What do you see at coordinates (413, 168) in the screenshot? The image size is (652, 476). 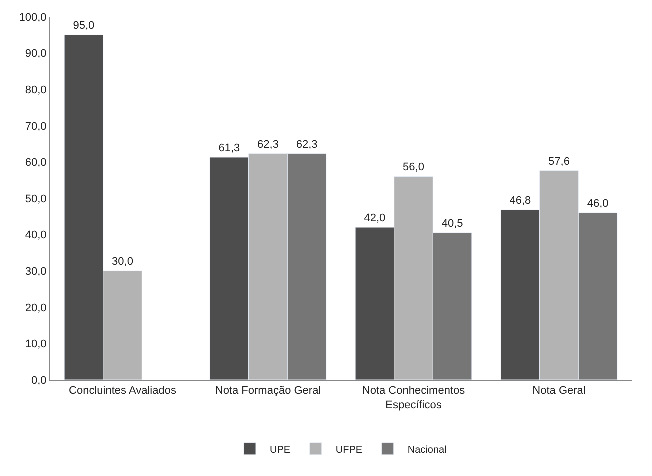 I see `data-label: 56,0` at bounding box center [413, 168].